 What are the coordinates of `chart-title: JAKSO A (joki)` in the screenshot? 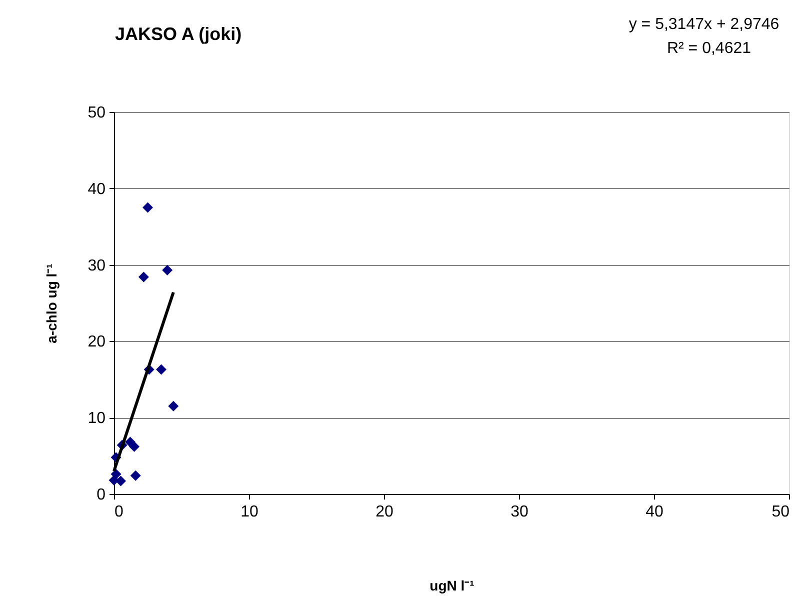 It's located at (178, 34).